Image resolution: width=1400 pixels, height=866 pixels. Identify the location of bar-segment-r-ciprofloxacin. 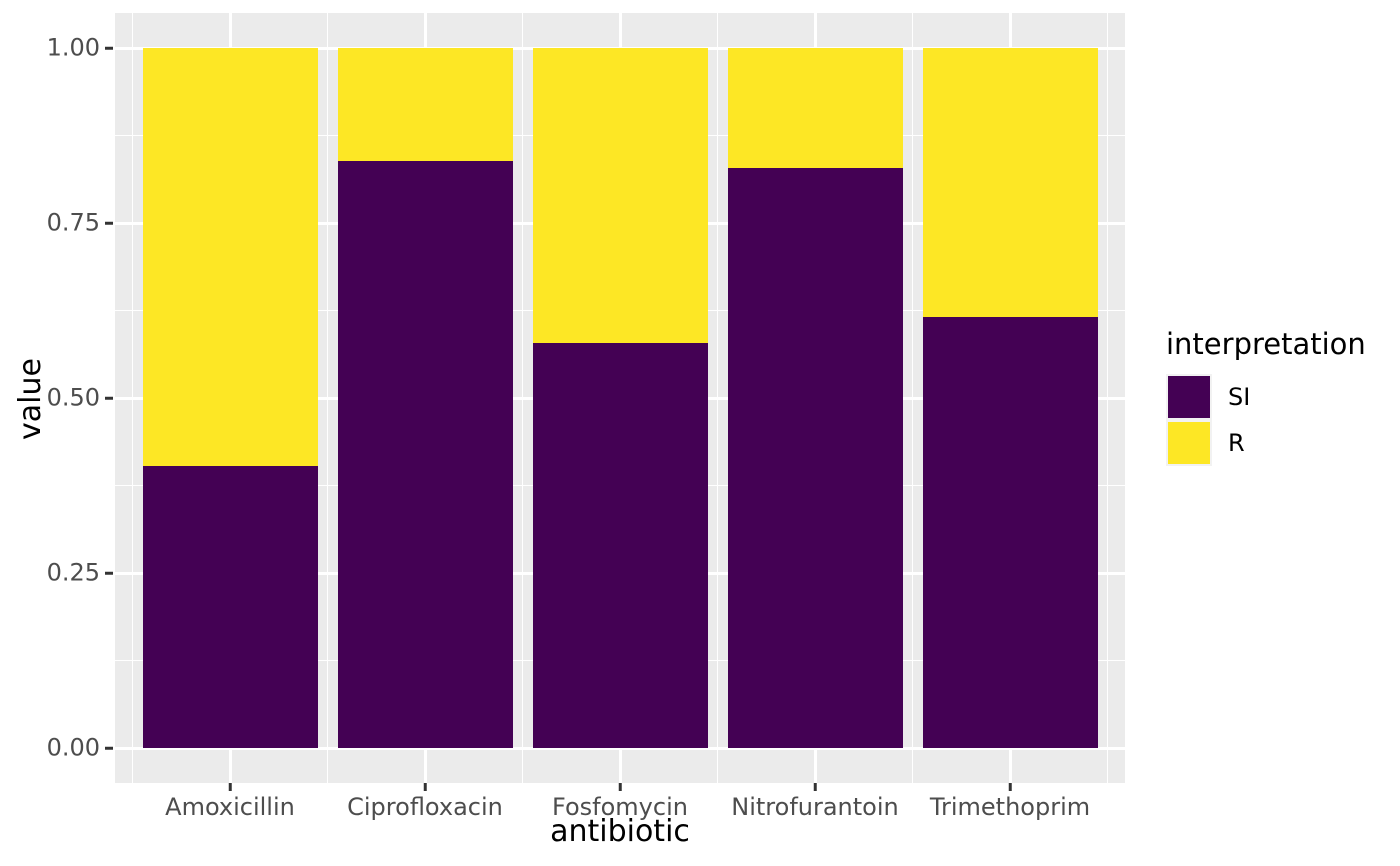
(425, 105).